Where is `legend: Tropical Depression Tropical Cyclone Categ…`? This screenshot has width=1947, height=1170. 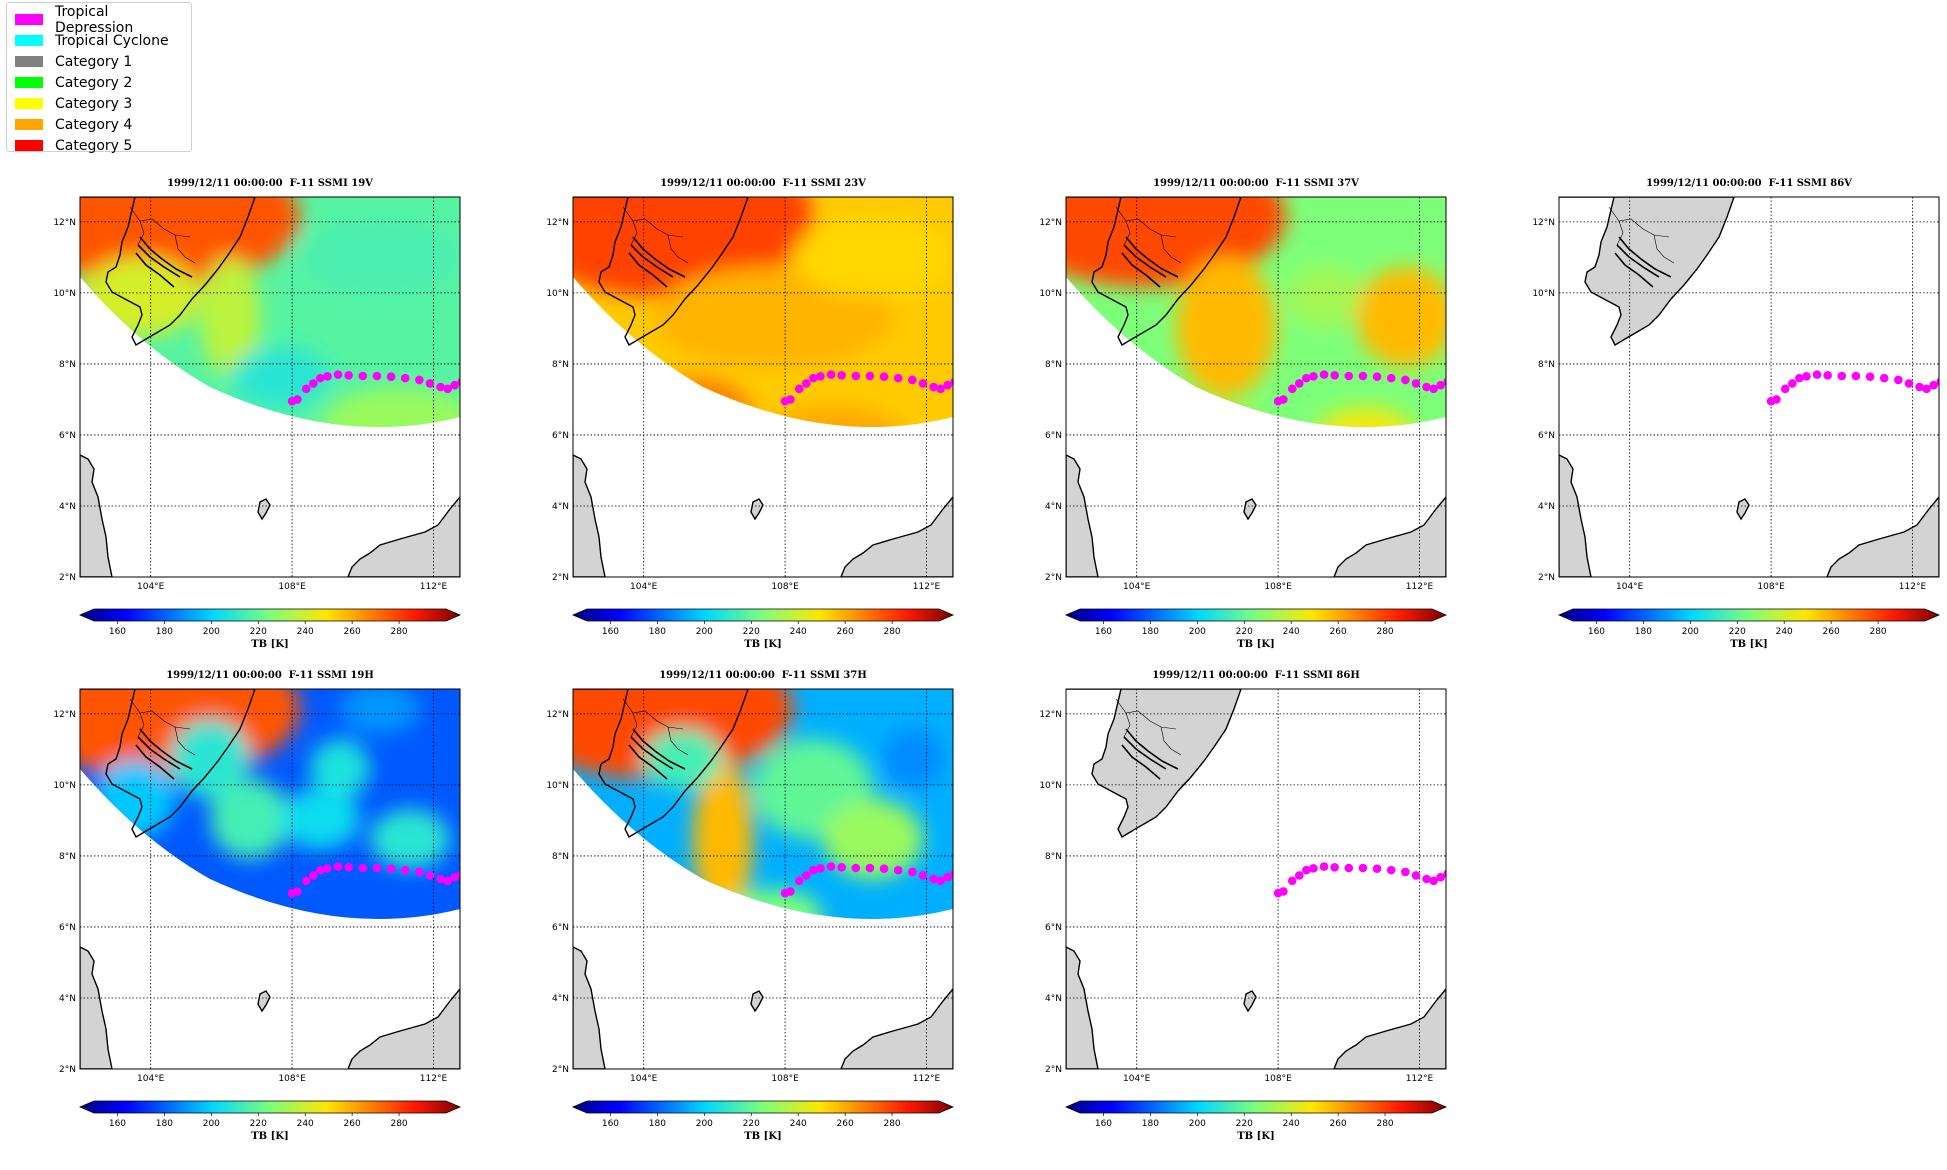 legend: Tropical Depression Tropical Cyclone Categ… is located at coordinates (99, 78).